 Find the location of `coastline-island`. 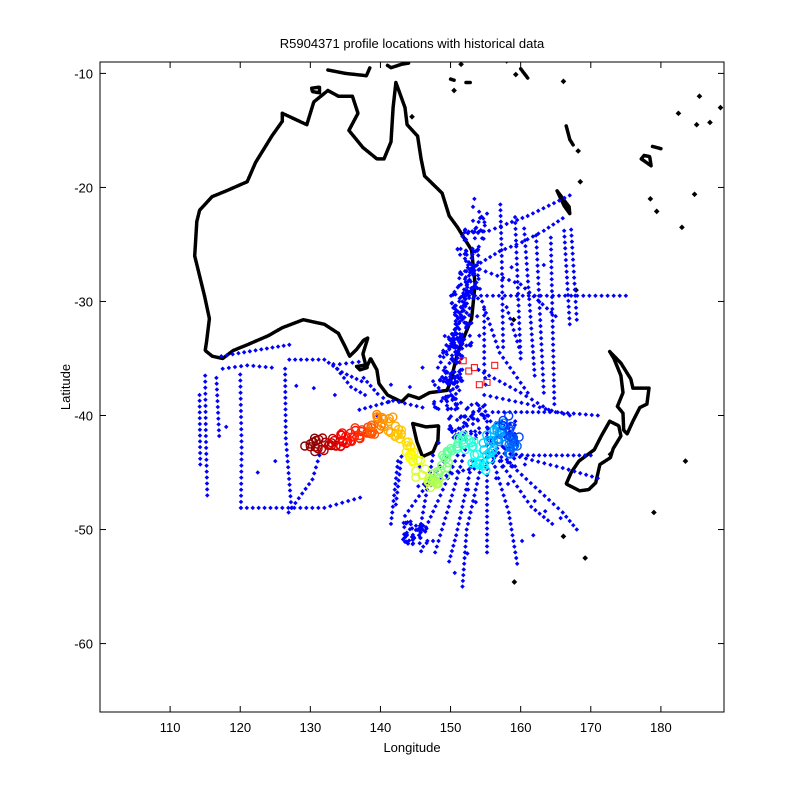

coastline-island is located at coordinates (720, 107).